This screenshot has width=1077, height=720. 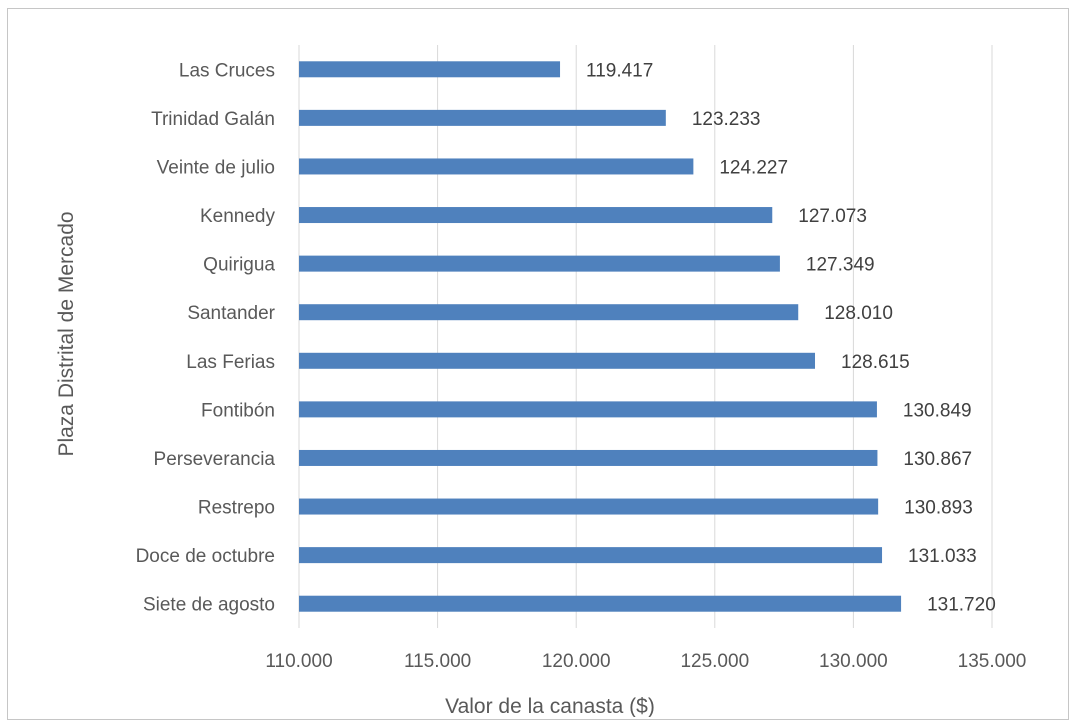 What do you see at coordinates (437, 661) in the screenshot?
I see `x-tick-label: 115.000` at bounding box center [437, 661].